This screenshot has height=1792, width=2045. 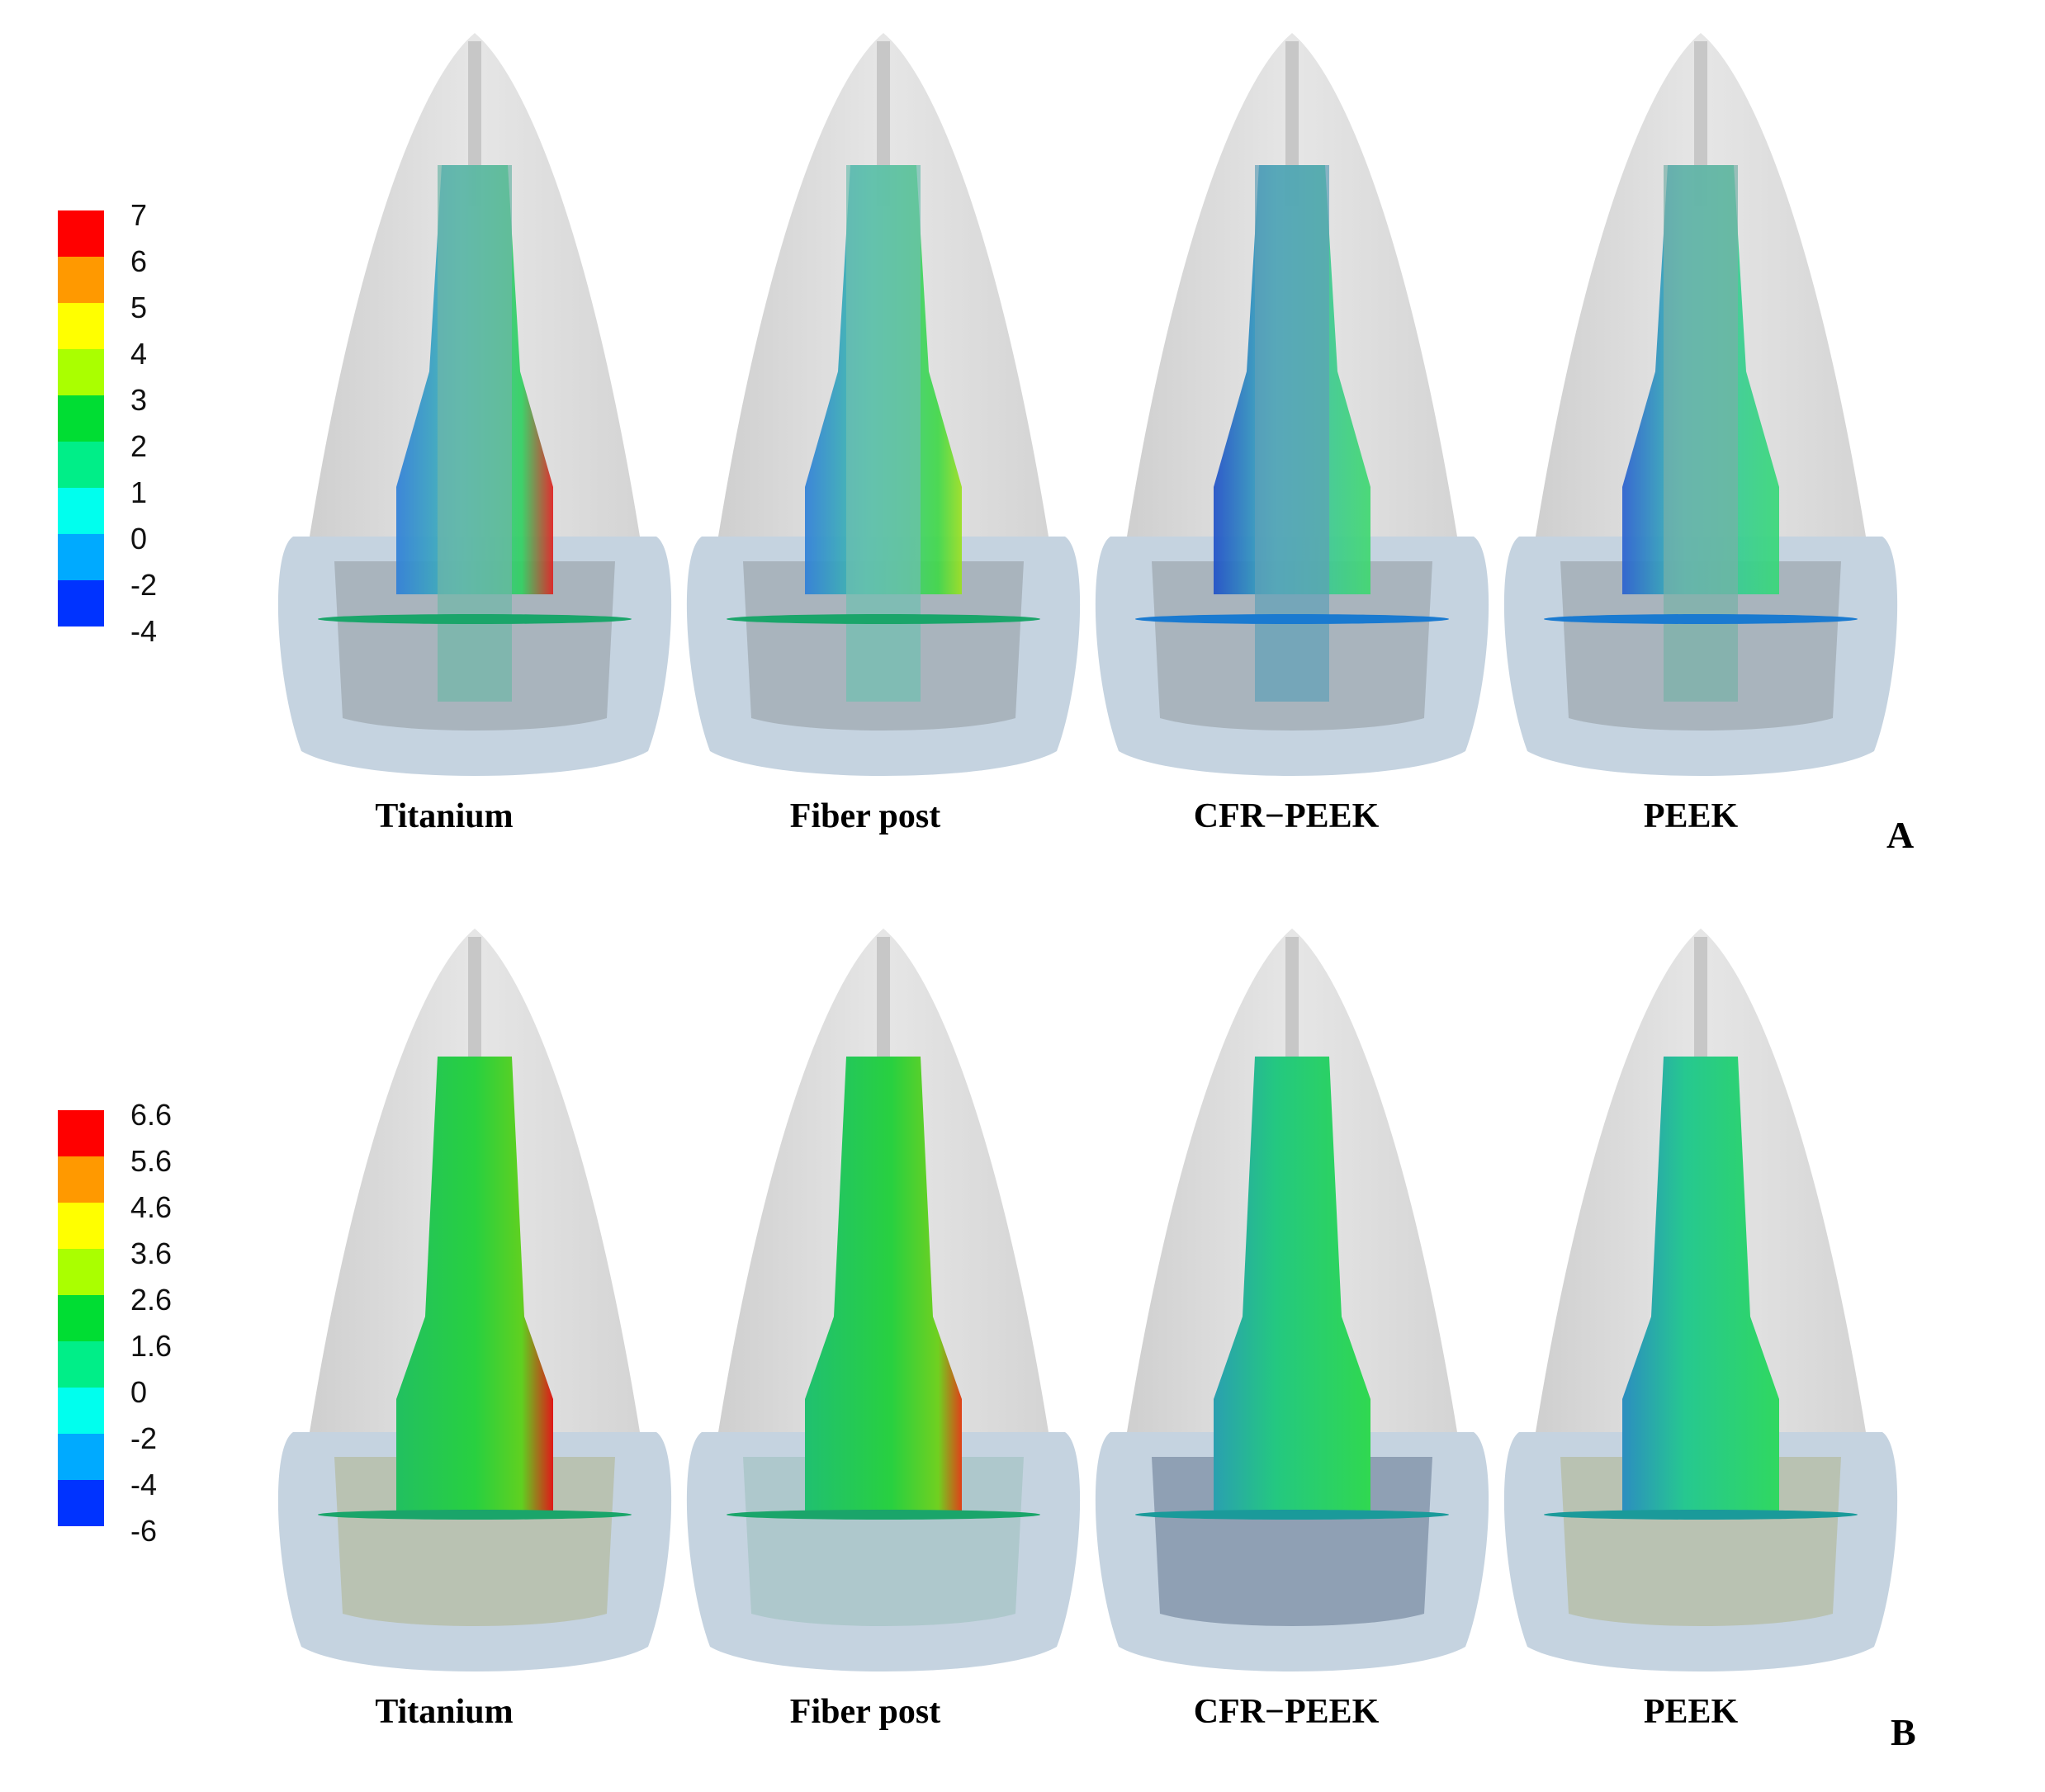 What do you see at coordinates (151, 1115) in the screenshot?
I see `scale-tick-label: 6.6` at bounding box center [151, 1115].